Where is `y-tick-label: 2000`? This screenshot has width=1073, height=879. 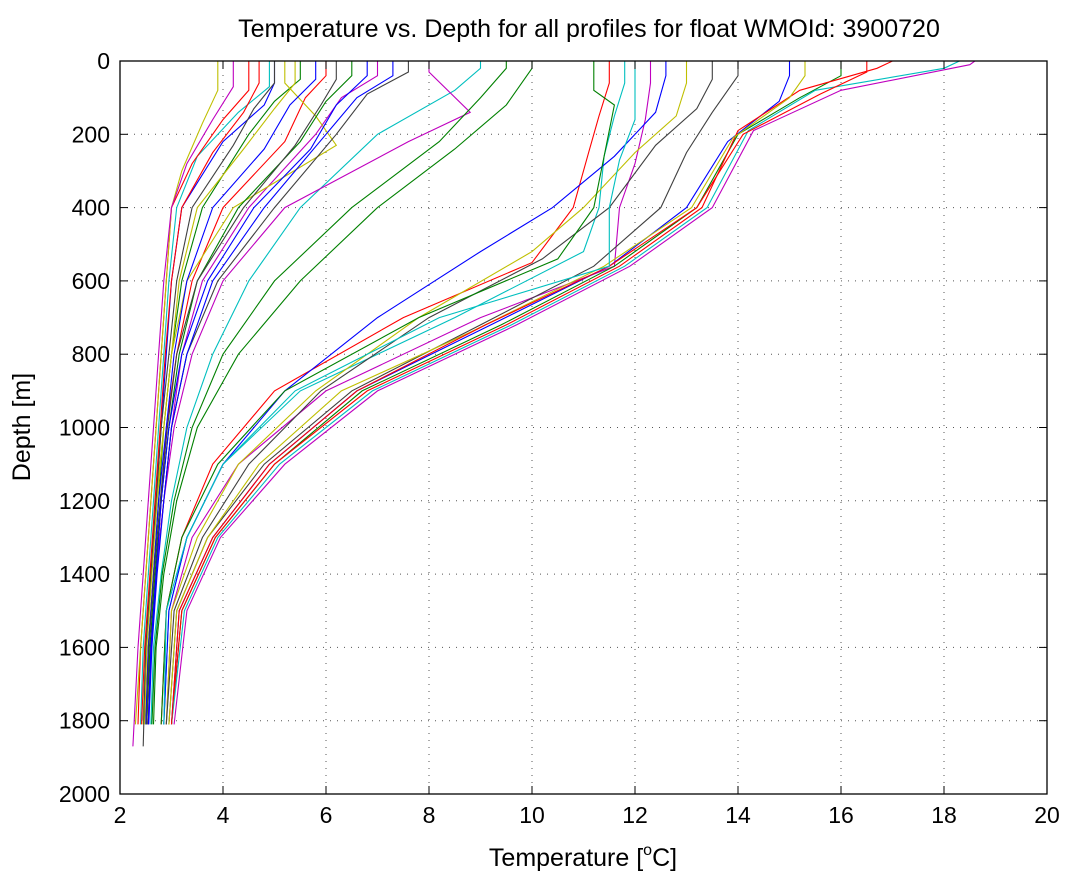
y-tick-label: 2000 is located at coordinates (84, 794).